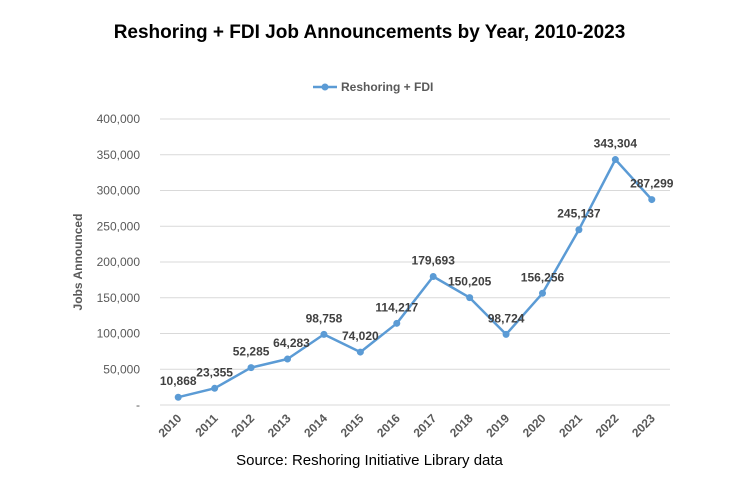  I want to click on y-tick-label: 350,000, so click(119, 155).